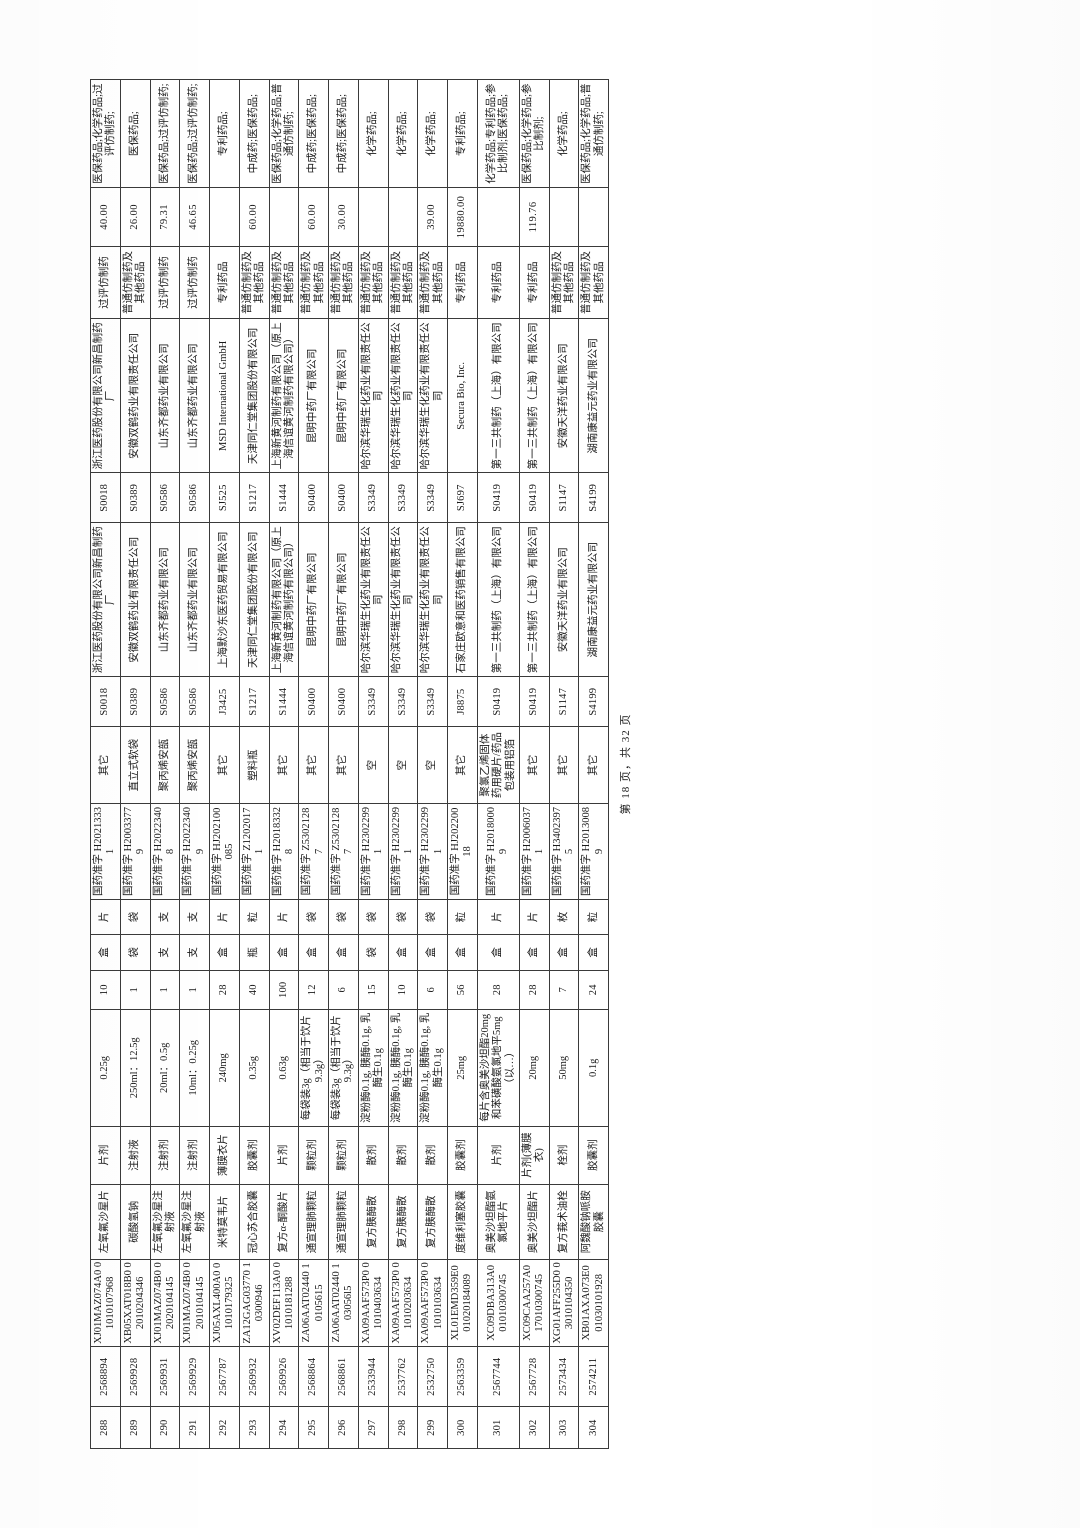  I want to click on cell-spec: 20ml：0.5g, so click(165, 1068).